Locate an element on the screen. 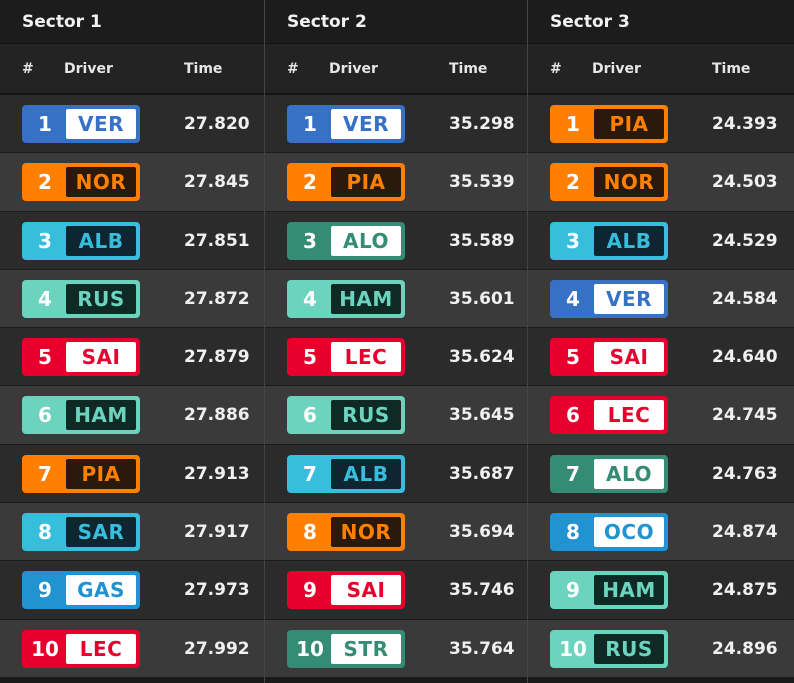  table-row: 3 ALB 24.529 is located at coordinates (661, 240).